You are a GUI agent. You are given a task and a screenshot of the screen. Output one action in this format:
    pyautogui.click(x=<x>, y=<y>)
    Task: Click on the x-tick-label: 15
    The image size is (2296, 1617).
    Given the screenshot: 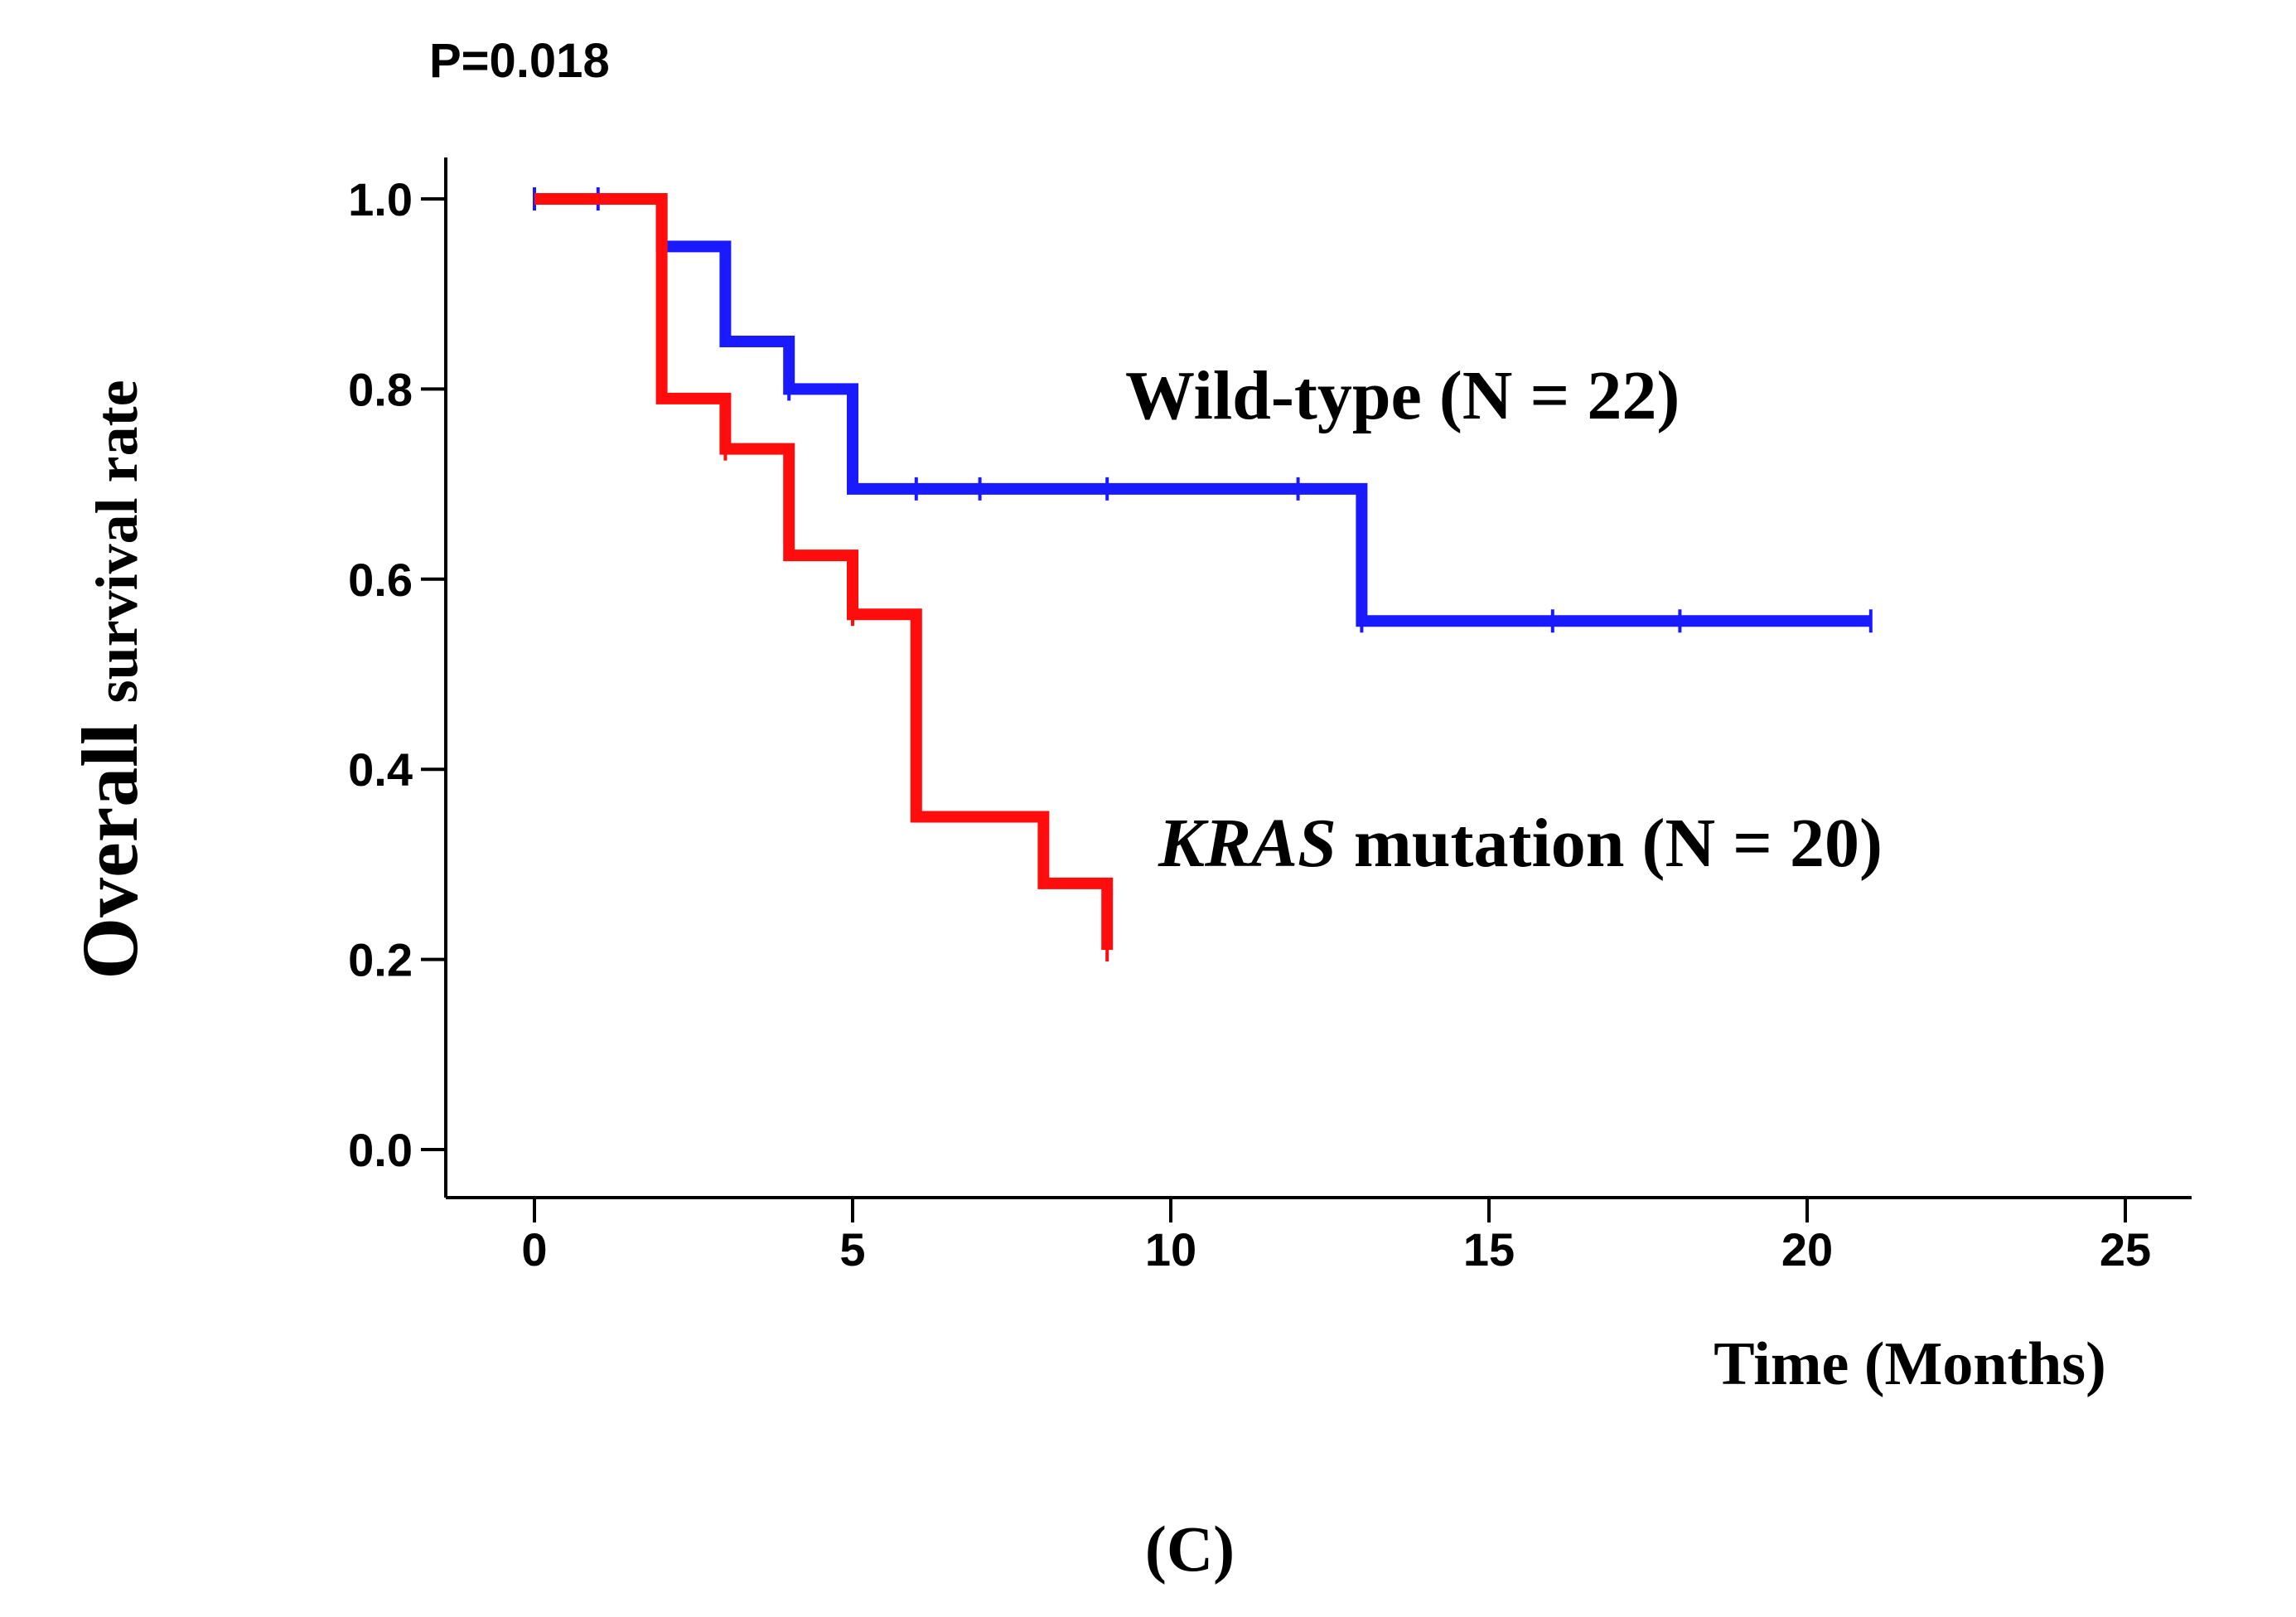 What is the action you would take?
    pyautogui.click(x=1489, y=1250)
    